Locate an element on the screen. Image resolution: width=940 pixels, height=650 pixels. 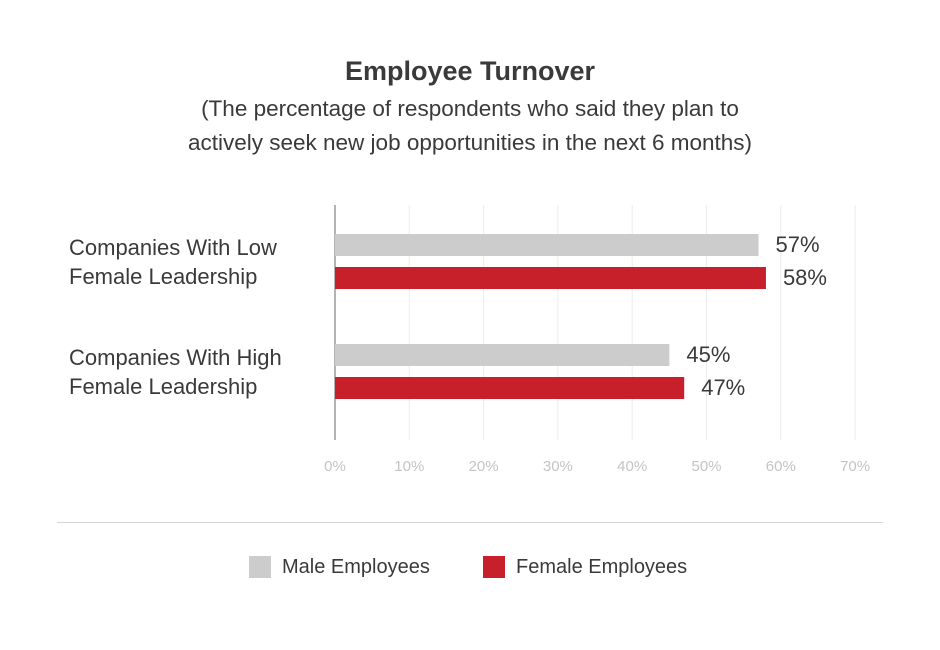
x-tick-label-3: 30% is located at coordinates (558, 466).